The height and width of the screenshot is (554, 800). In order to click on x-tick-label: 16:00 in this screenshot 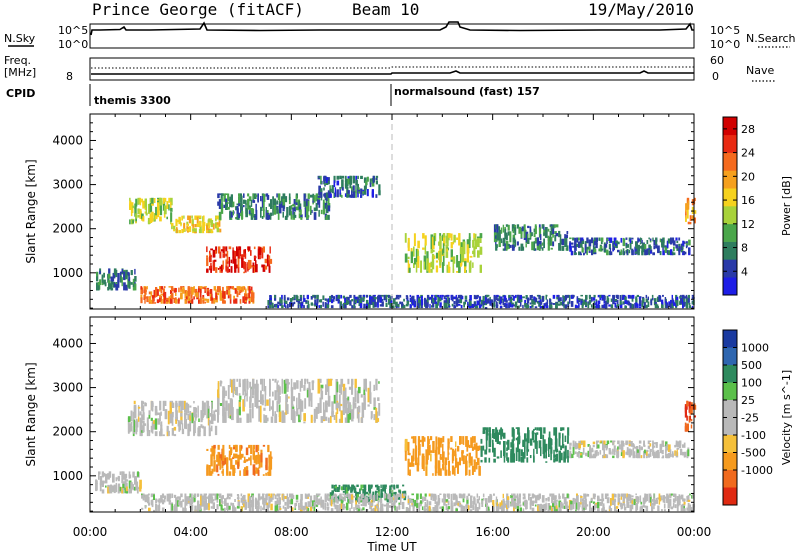, I will do `click(492, 532)`.